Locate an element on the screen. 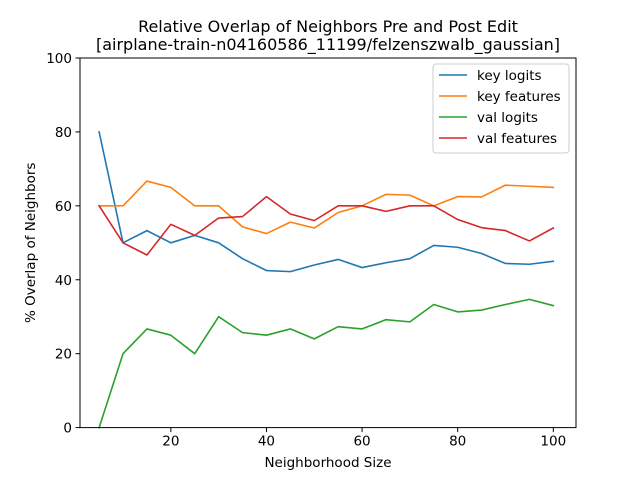 This screenshot has width=640, height=480. legend-label-key-logits: key logits is located at coordinates (509, 76).